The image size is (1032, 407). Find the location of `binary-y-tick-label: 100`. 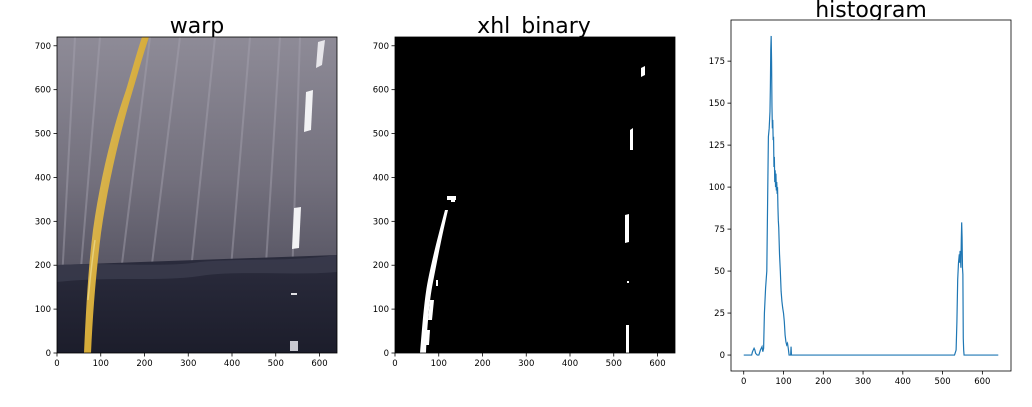

binary-y-tick-label: 100 is located at coordinates (381, 310).